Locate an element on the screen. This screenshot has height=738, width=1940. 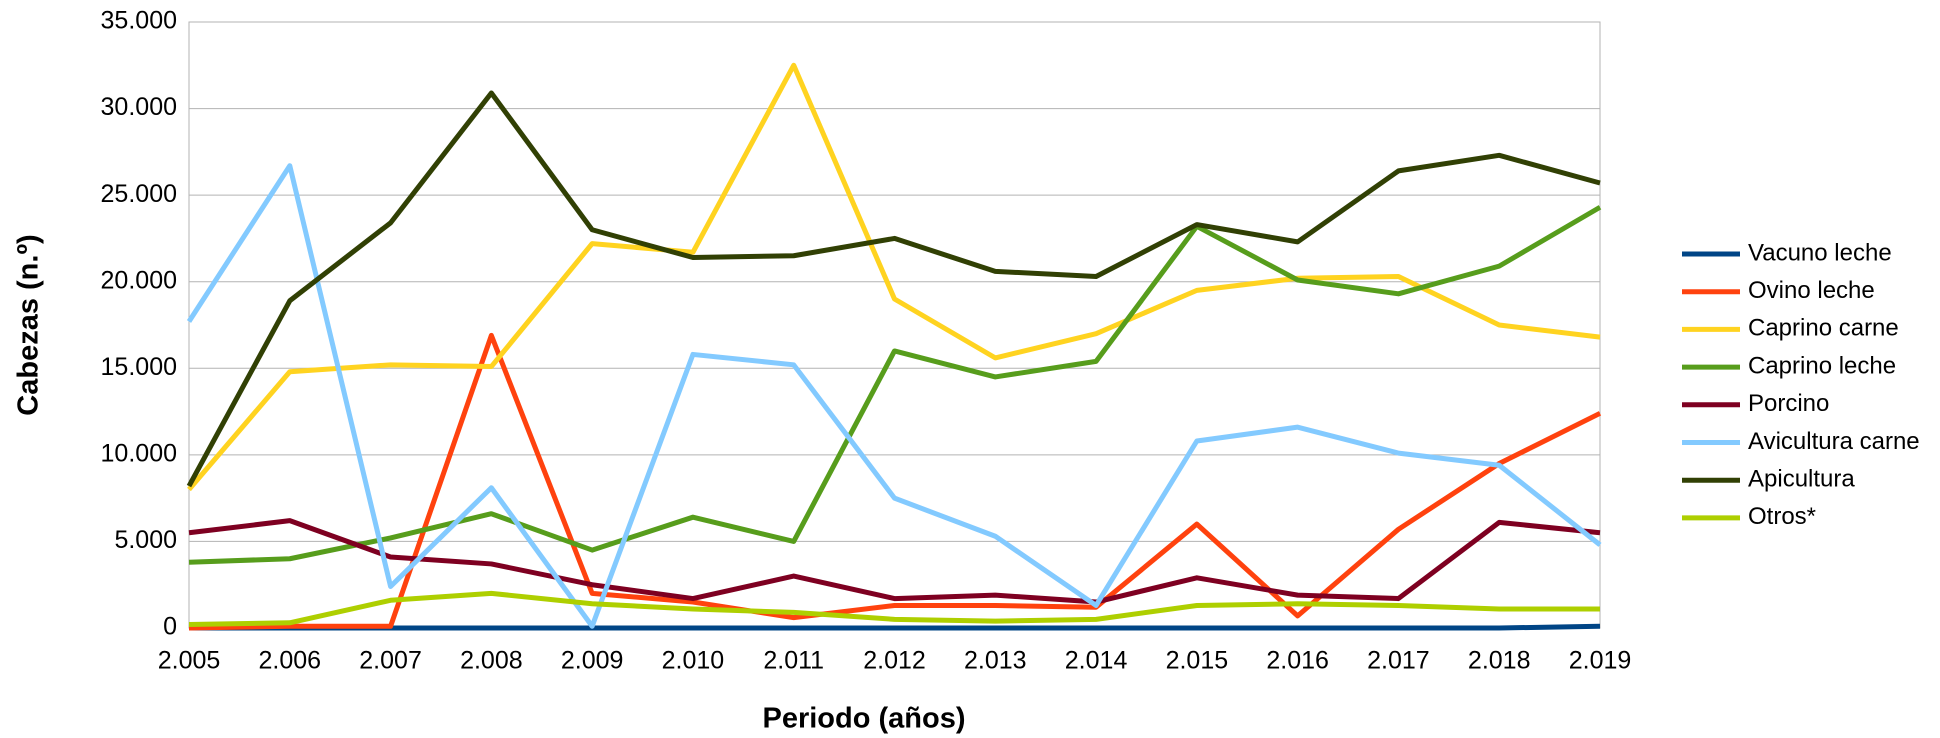
y-tick-label: 15.000 is located at coordinates (139, 367).